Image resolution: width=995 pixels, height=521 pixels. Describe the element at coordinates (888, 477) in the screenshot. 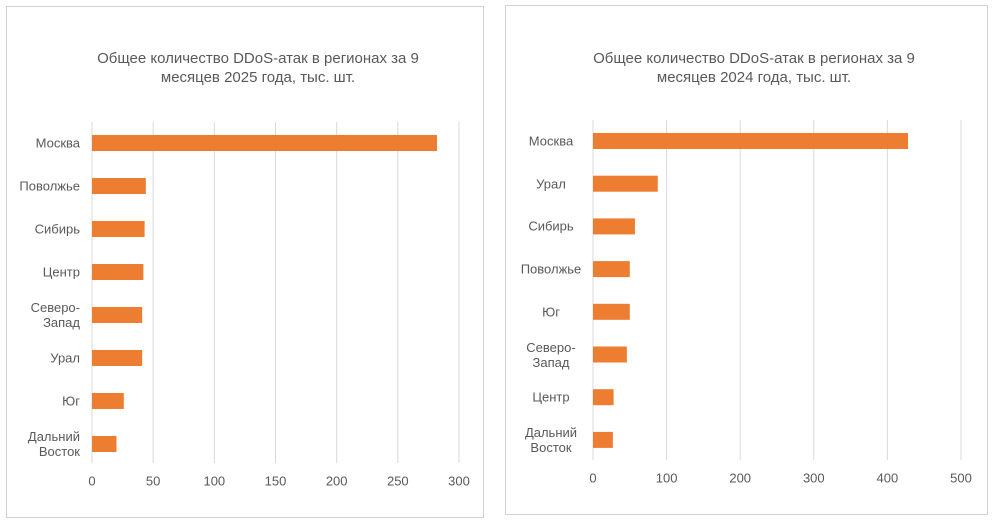

I see `x-tick-label: 400` at that location.